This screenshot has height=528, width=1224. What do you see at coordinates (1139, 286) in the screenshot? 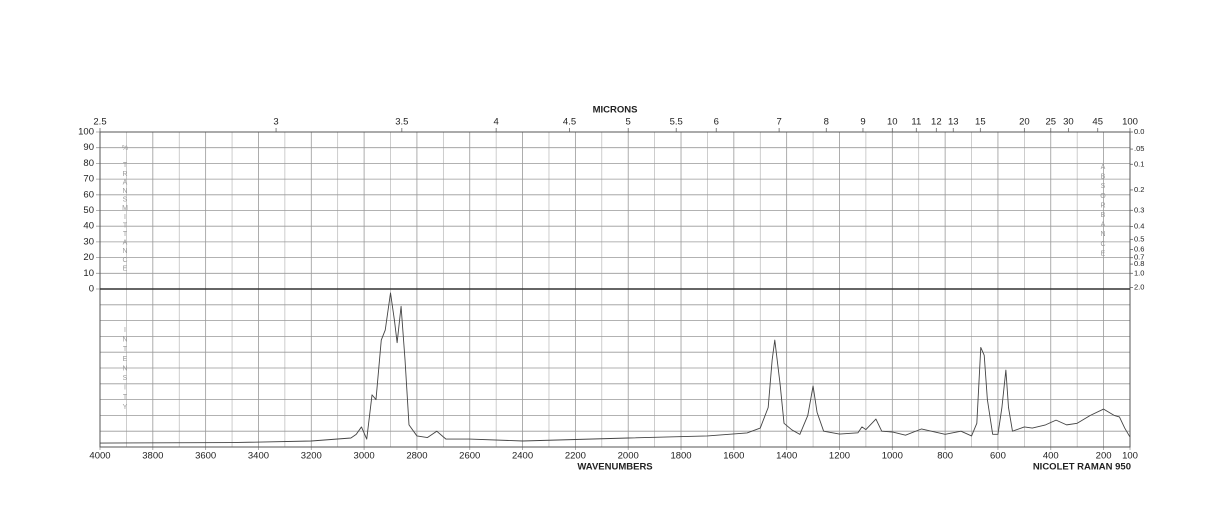
I see `y2-tick-label: 2.0` at bounding box center [1139, 286].